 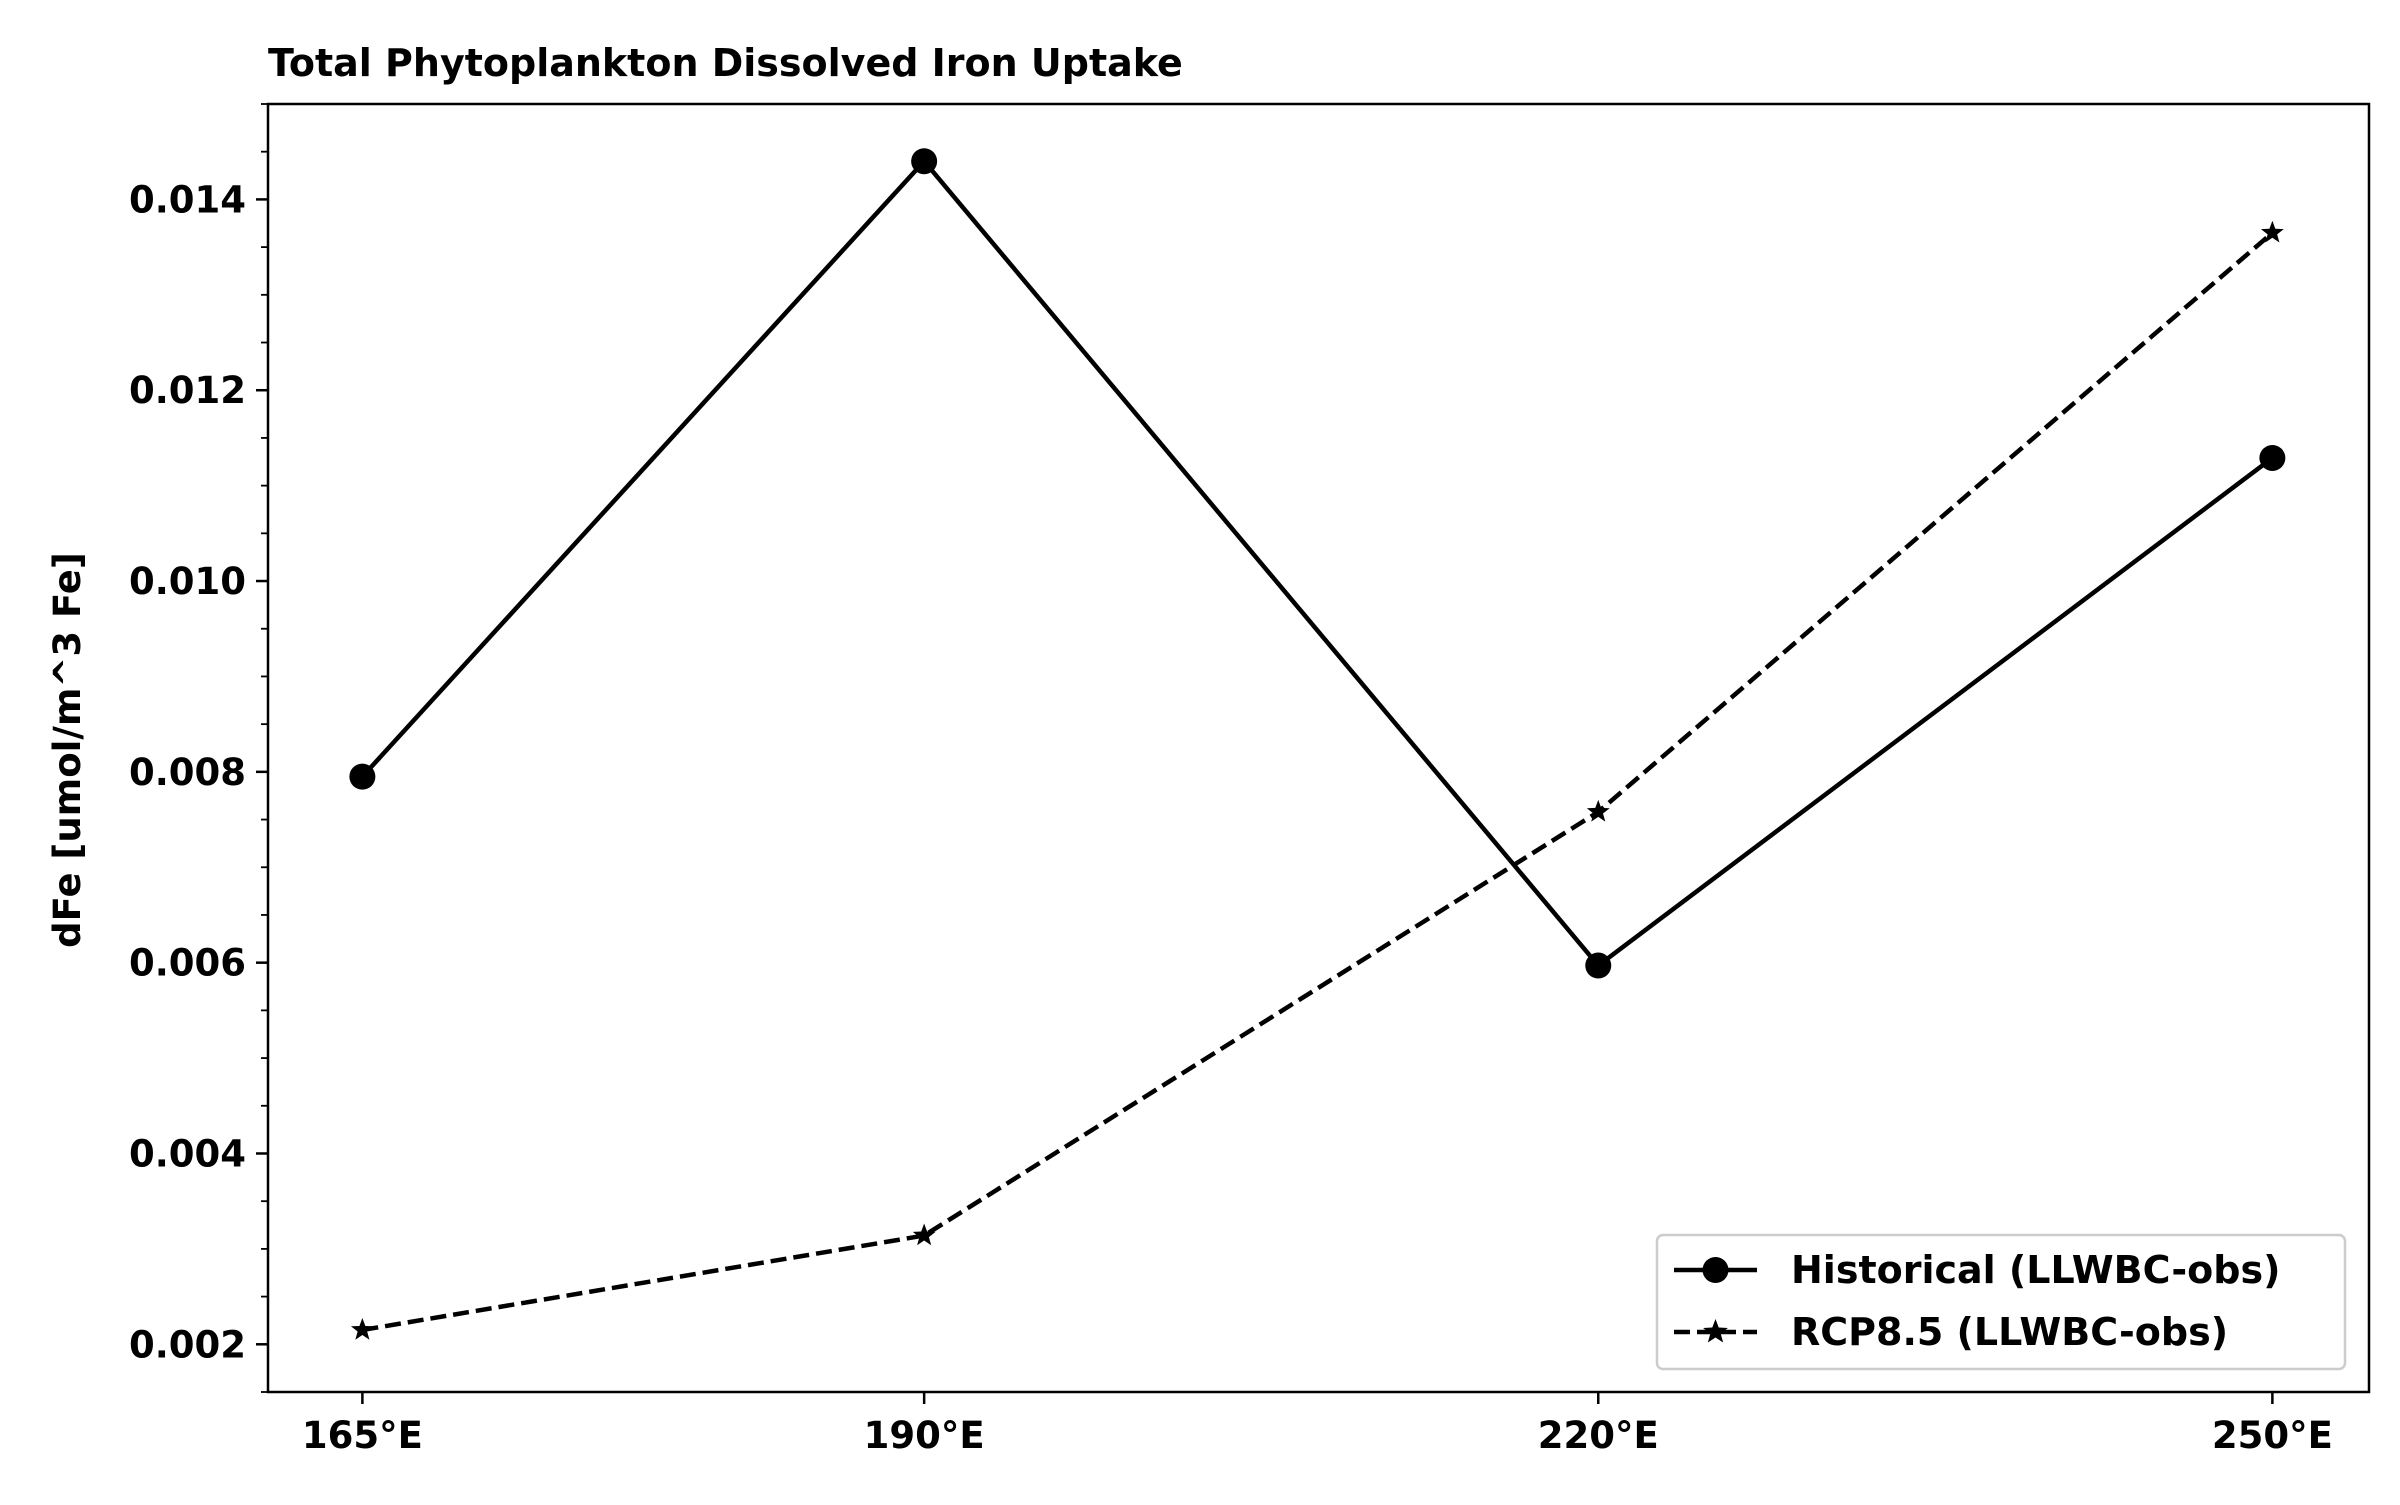 I want to click on legend: Historical (LLWBC-obs) RCP8.5 (LLWBC-obs), so click(x=2001, y=1302).